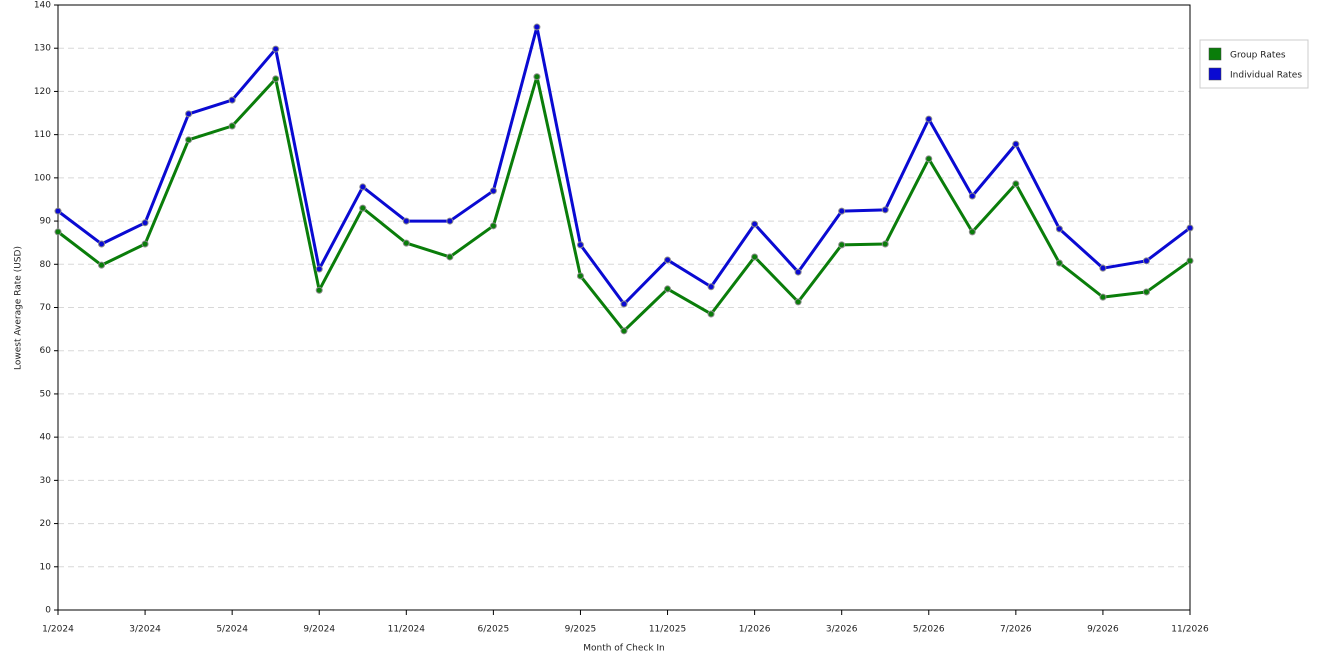  Describe the element at coordinates (1266, 76) in the screenshot. I see `legend-label: Individual Rates` at that location.